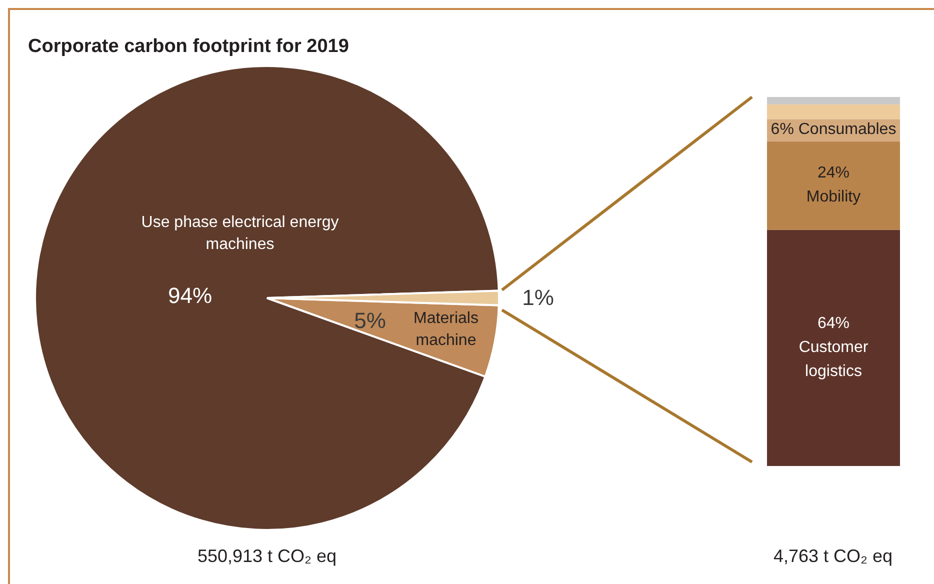  Describe the element at coordinates (538, 297) in the screenshot. I see `data-label: 1%` at that location.